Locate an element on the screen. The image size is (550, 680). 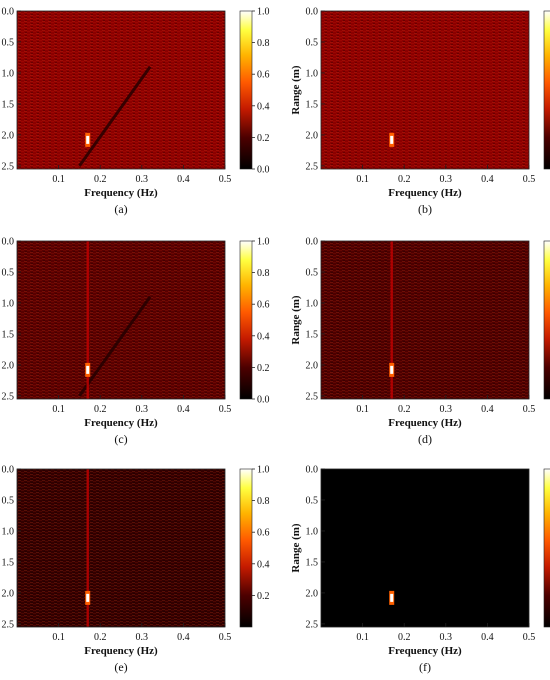
diagonal-artifact-line is located at coordinates (115, 116).